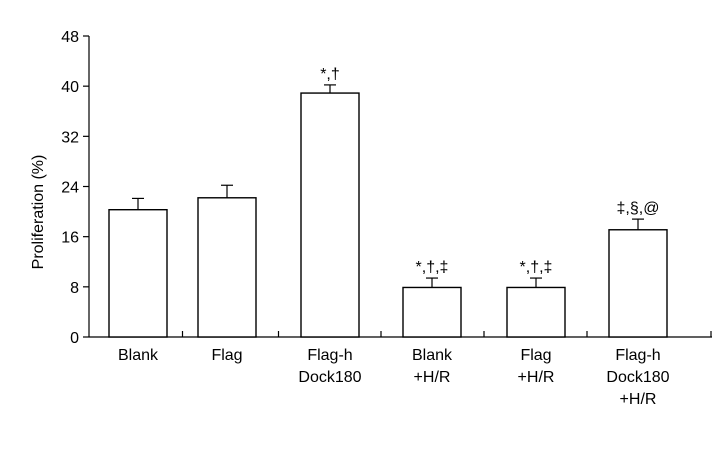  I want to click on y-tick-label: 24, so click(70, 188).